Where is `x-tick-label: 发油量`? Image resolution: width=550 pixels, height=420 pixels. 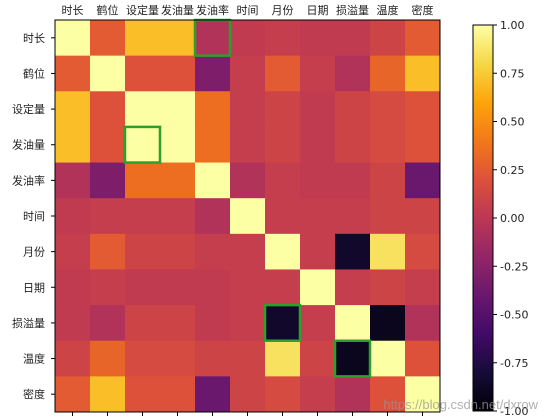 x-tick-label: 发油量 is located at coordinates (177, 10).